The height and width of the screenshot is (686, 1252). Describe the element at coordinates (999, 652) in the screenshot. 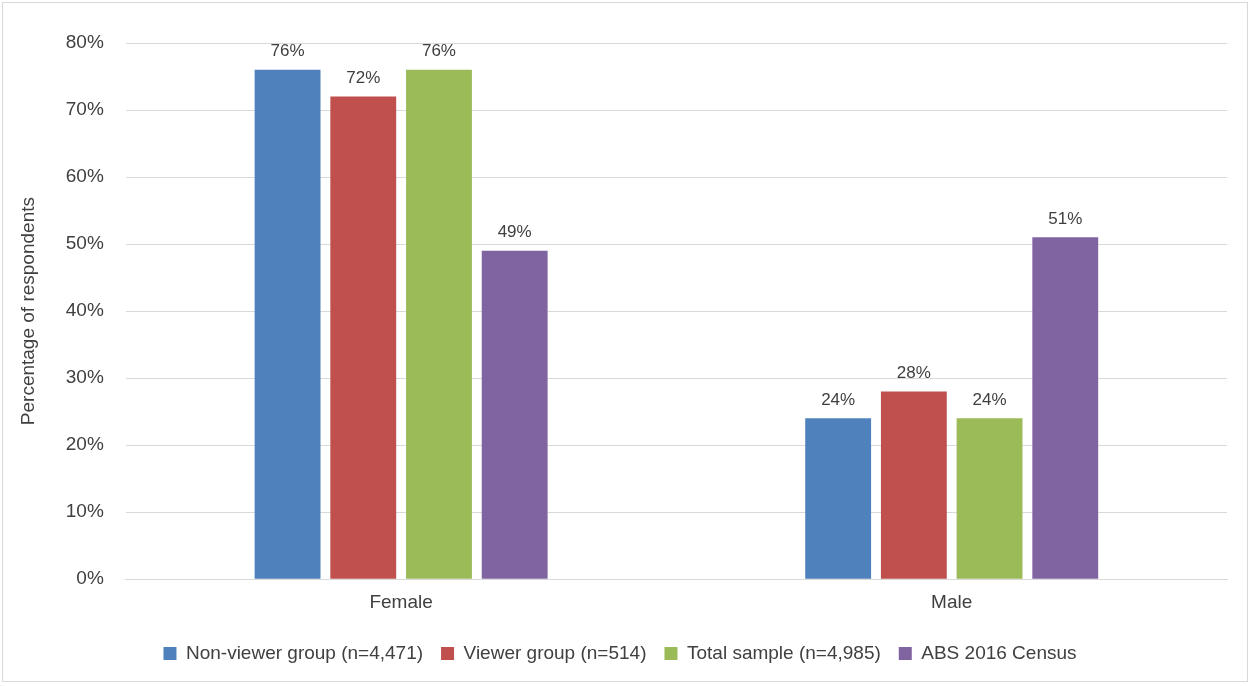

I see `legend-label: ABS 2016 Census` at that location.